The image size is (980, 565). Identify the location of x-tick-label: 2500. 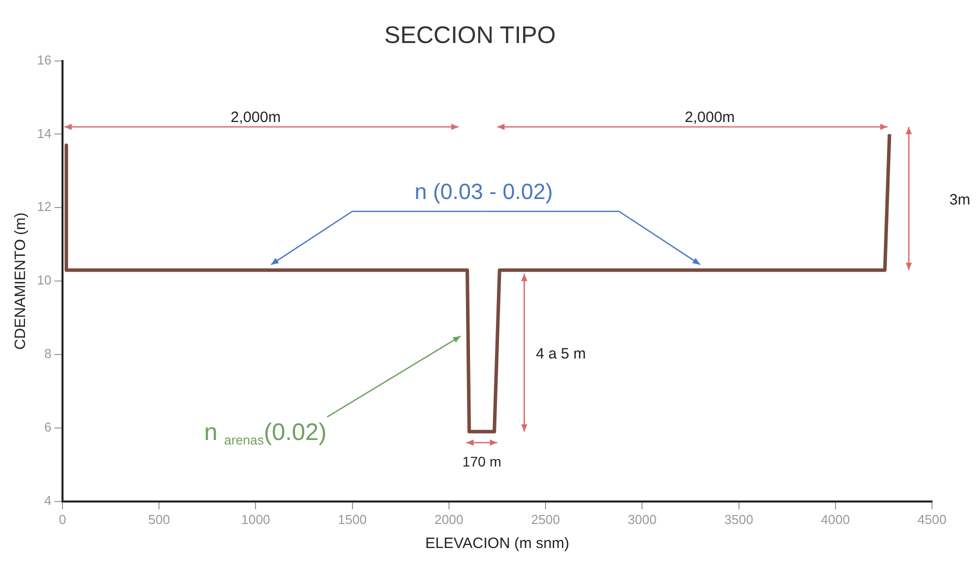
(545, 519).